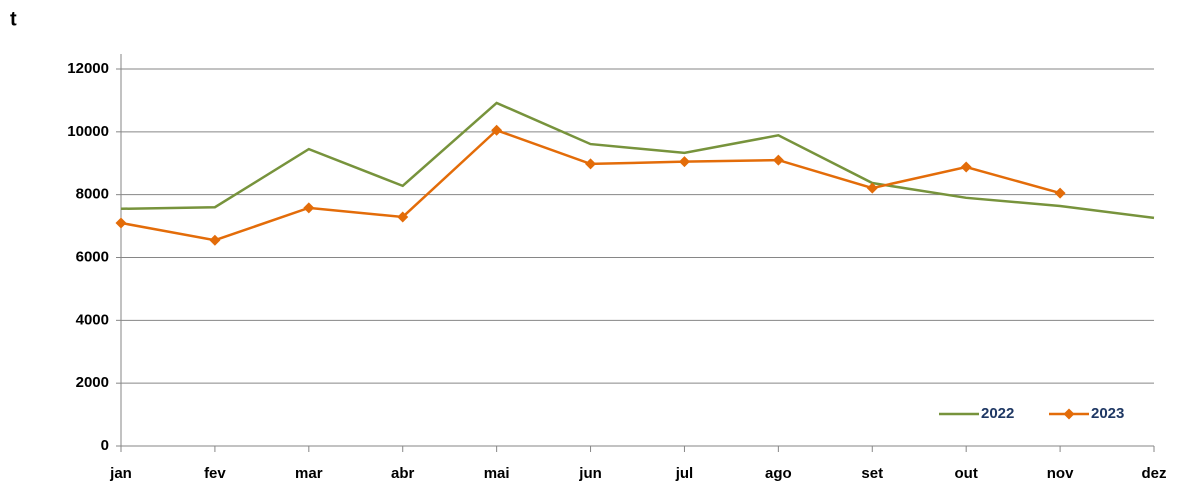 This screenshot has height=488, width=1181. I want to click on legend-marker, so click(1069, 414).